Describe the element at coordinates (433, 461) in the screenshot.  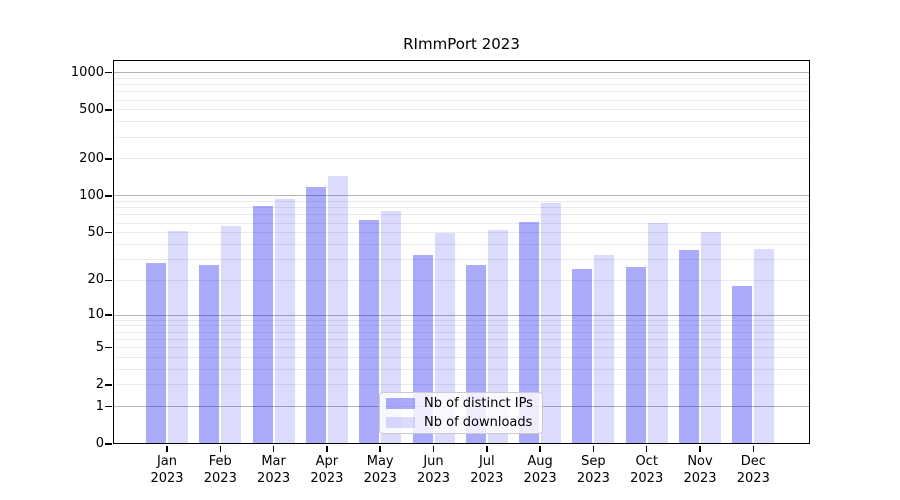
I see `x-tick-month: Jun` at that location.